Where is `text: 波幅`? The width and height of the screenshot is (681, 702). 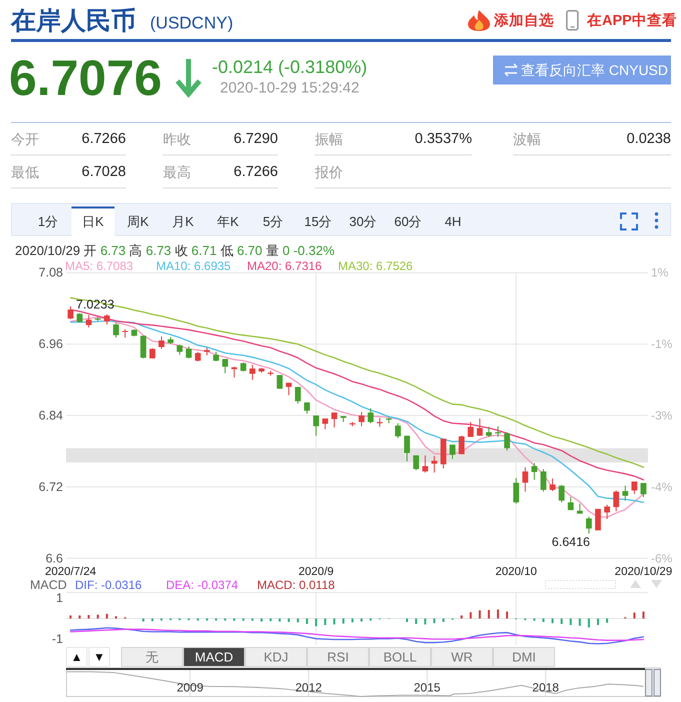 text: 波幅 is located at coordinates (527, 139).